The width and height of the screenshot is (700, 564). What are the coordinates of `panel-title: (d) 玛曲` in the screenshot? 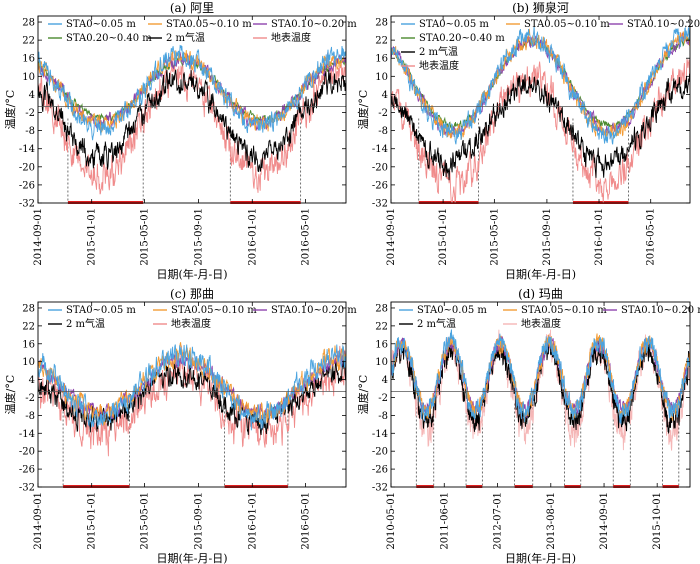 It's located at (540, 294).